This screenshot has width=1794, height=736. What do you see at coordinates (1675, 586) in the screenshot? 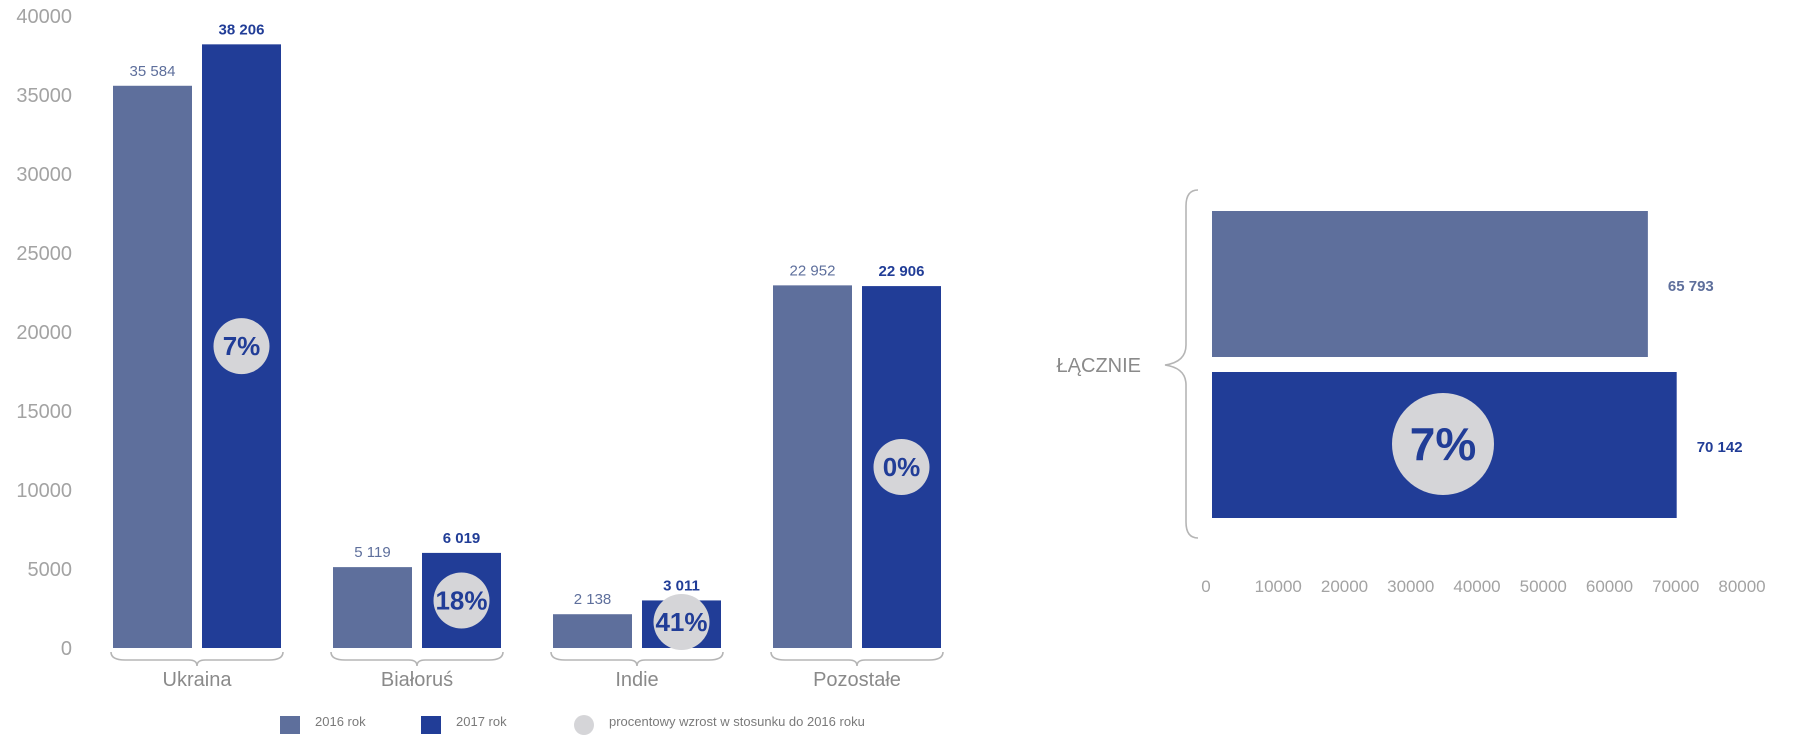
I see `x-tick-label: 70000` at bounding box center [1675, 586].